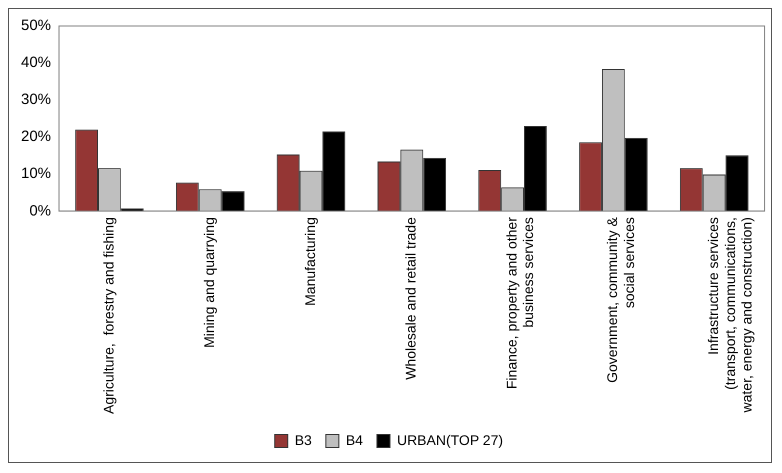 The image size is (782, 473). I want to click on y-tick-label: 40%, so click(36, 63).